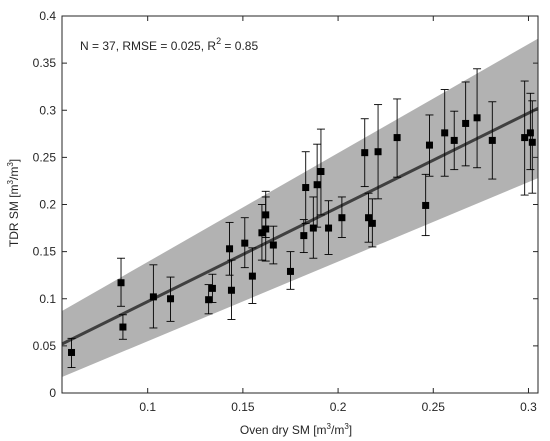 This screenshot has height=441, width=550. I want to click on y-tick-label: 0.2, so click(47, 205).